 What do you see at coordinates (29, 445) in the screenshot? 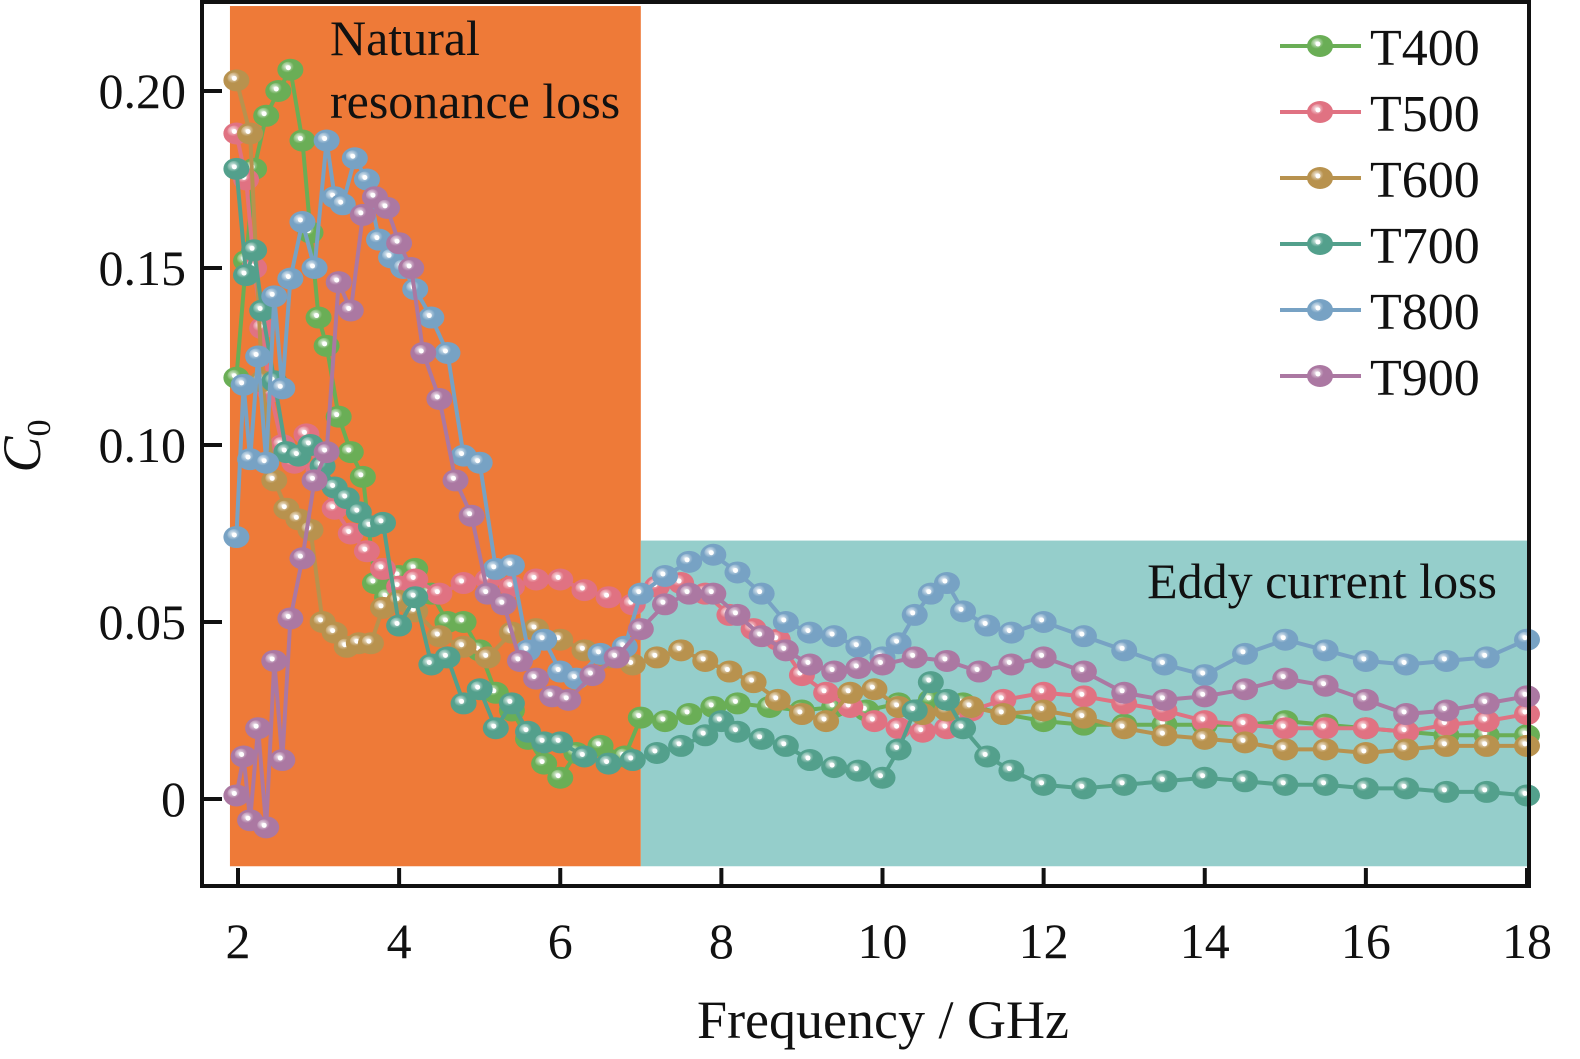
I see `y-axis-title: C0` at bounding box center [29, 445].